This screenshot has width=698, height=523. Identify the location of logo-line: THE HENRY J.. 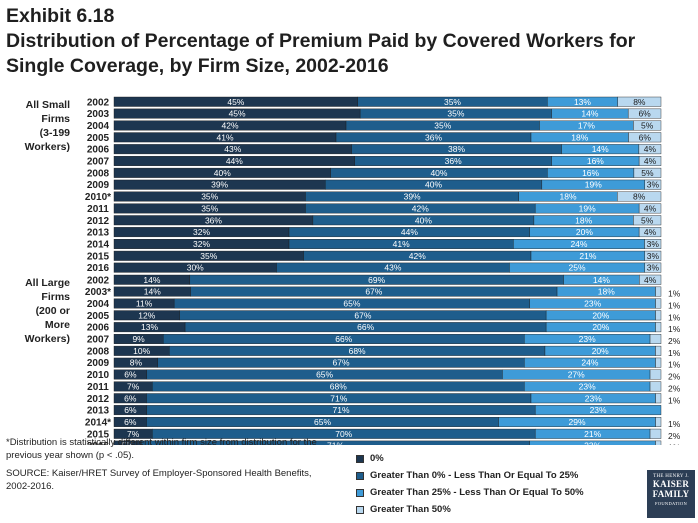
(671, 476).